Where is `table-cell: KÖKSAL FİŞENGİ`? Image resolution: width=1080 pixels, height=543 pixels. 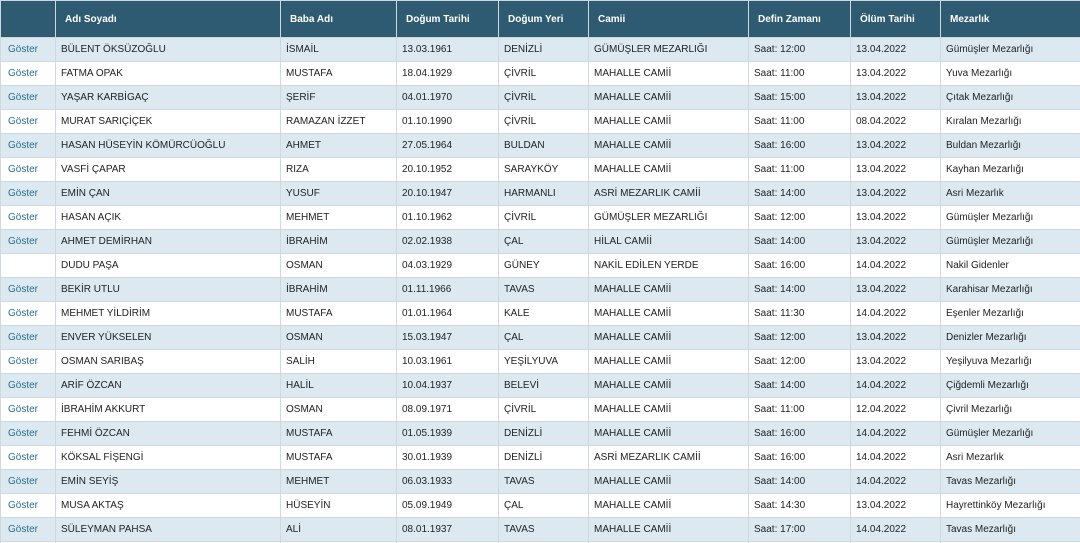 table-cell: KÖKSAL FİŞENGİ is located at coordinates (168, 457).